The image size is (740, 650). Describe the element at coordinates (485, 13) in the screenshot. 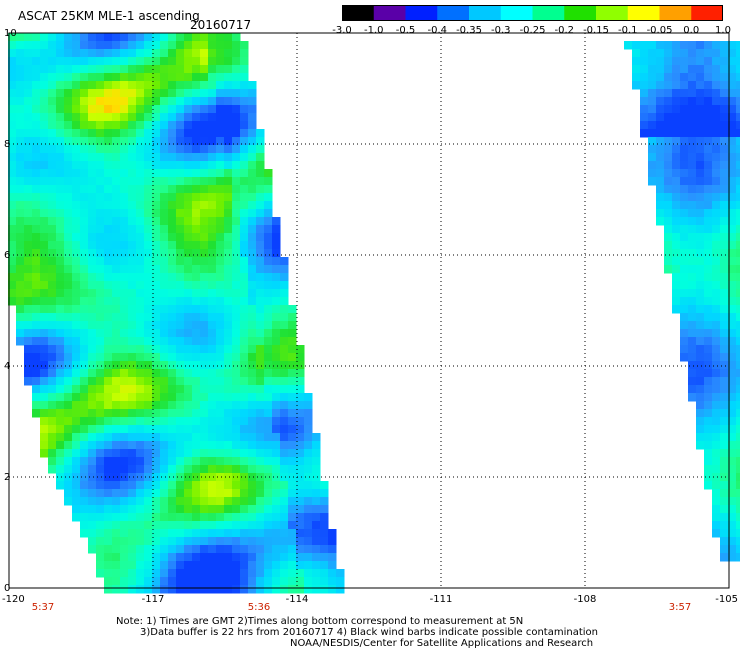

I see `colorbar-swatch` at that location.